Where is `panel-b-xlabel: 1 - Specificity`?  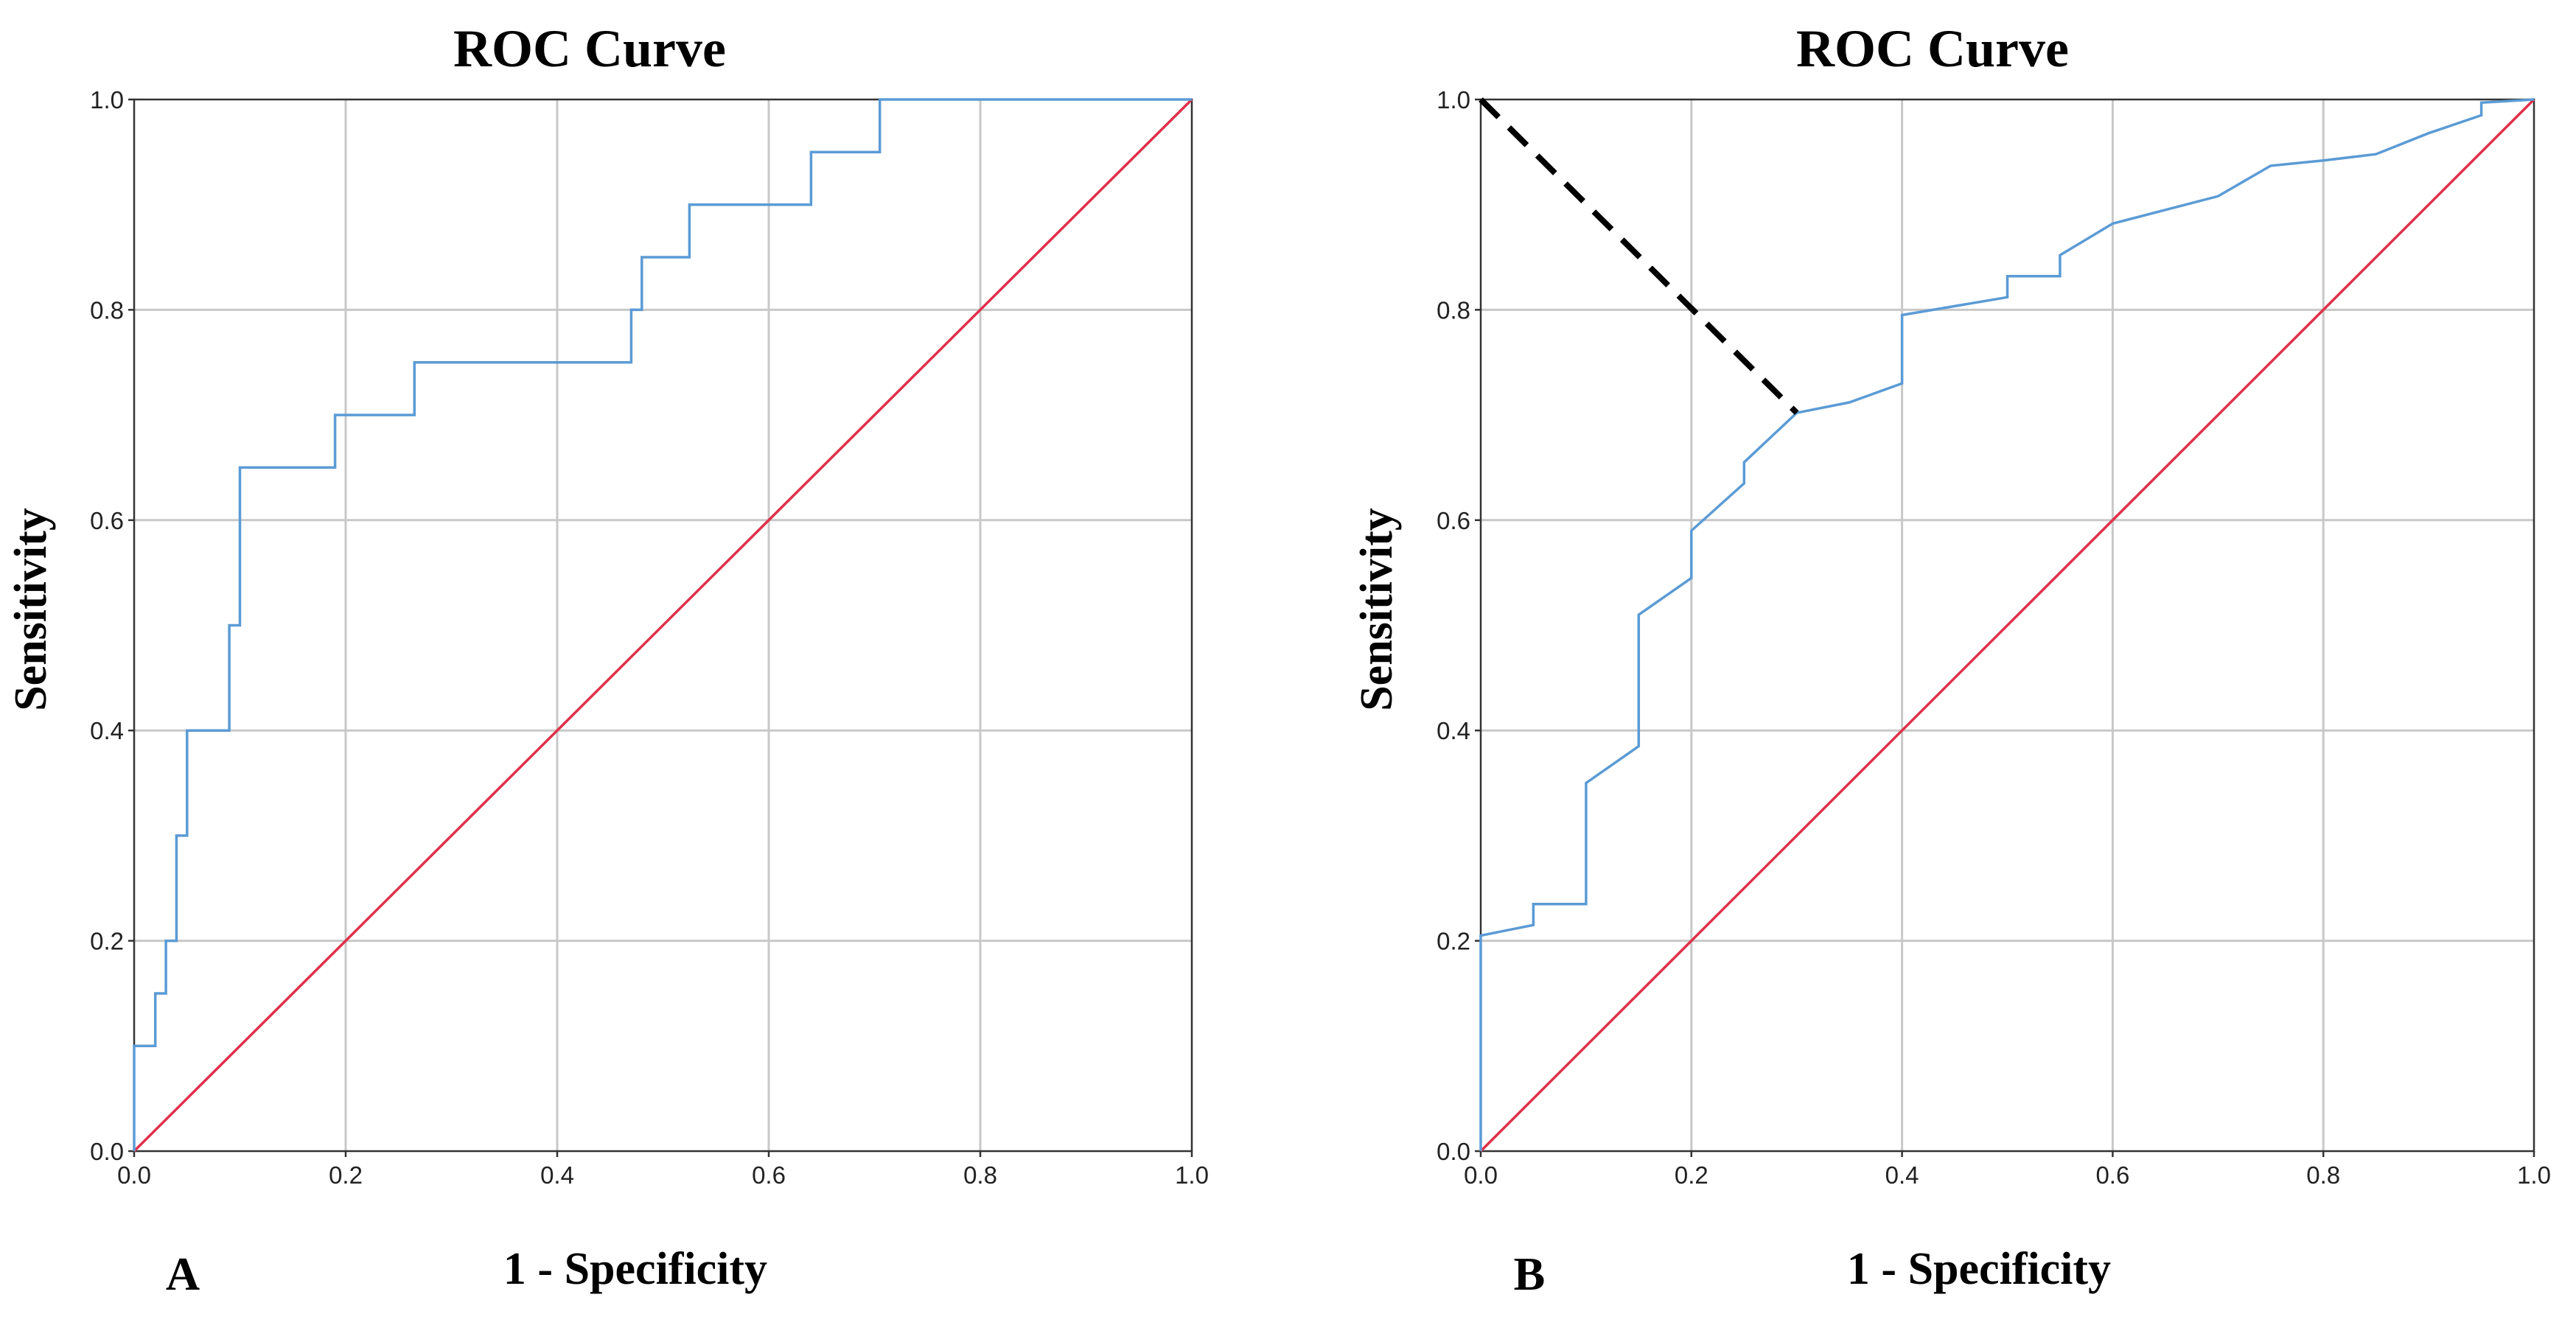
panel-b-xlabel: 1 - Specificity is located at coordinates (1979, 1269).